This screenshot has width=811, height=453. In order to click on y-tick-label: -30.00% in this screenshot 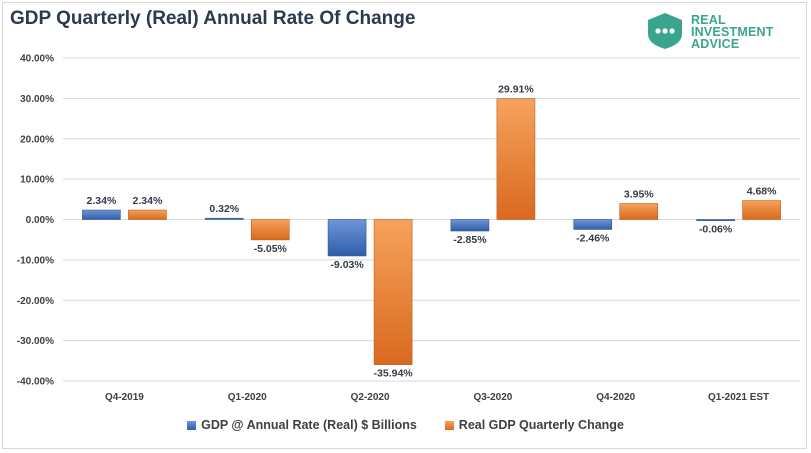, I will do `click(35, 341)`.